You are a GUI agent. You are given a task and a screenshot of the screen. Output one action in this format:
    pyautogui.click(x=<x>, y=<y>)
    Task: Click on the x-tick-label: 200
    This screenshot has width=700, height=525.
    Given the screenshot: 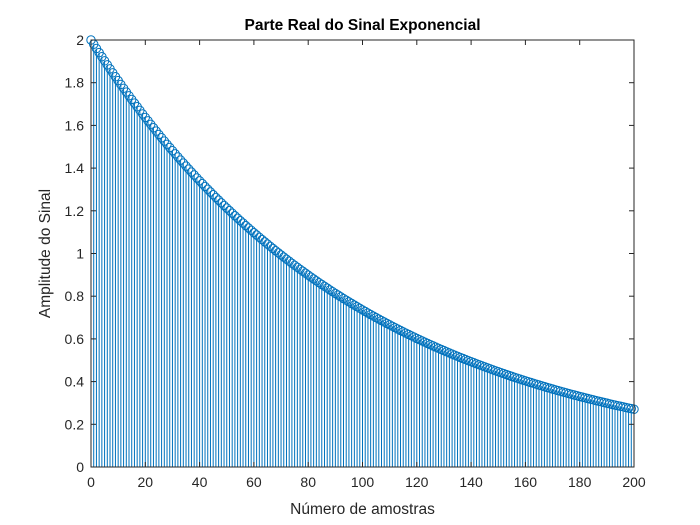 What is the action you would take?
    pyautogui.click(x=634, y=482)
    